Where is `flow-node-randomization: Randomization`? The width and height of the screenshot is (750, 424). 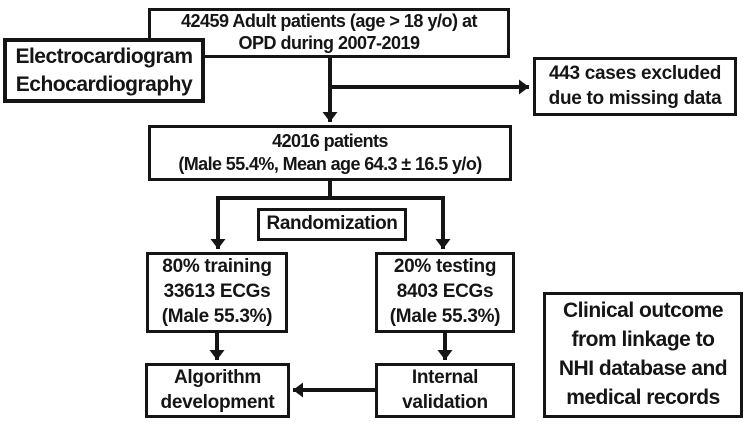
flow-node-randomization: Randomization is located at coordinates (332, 224).